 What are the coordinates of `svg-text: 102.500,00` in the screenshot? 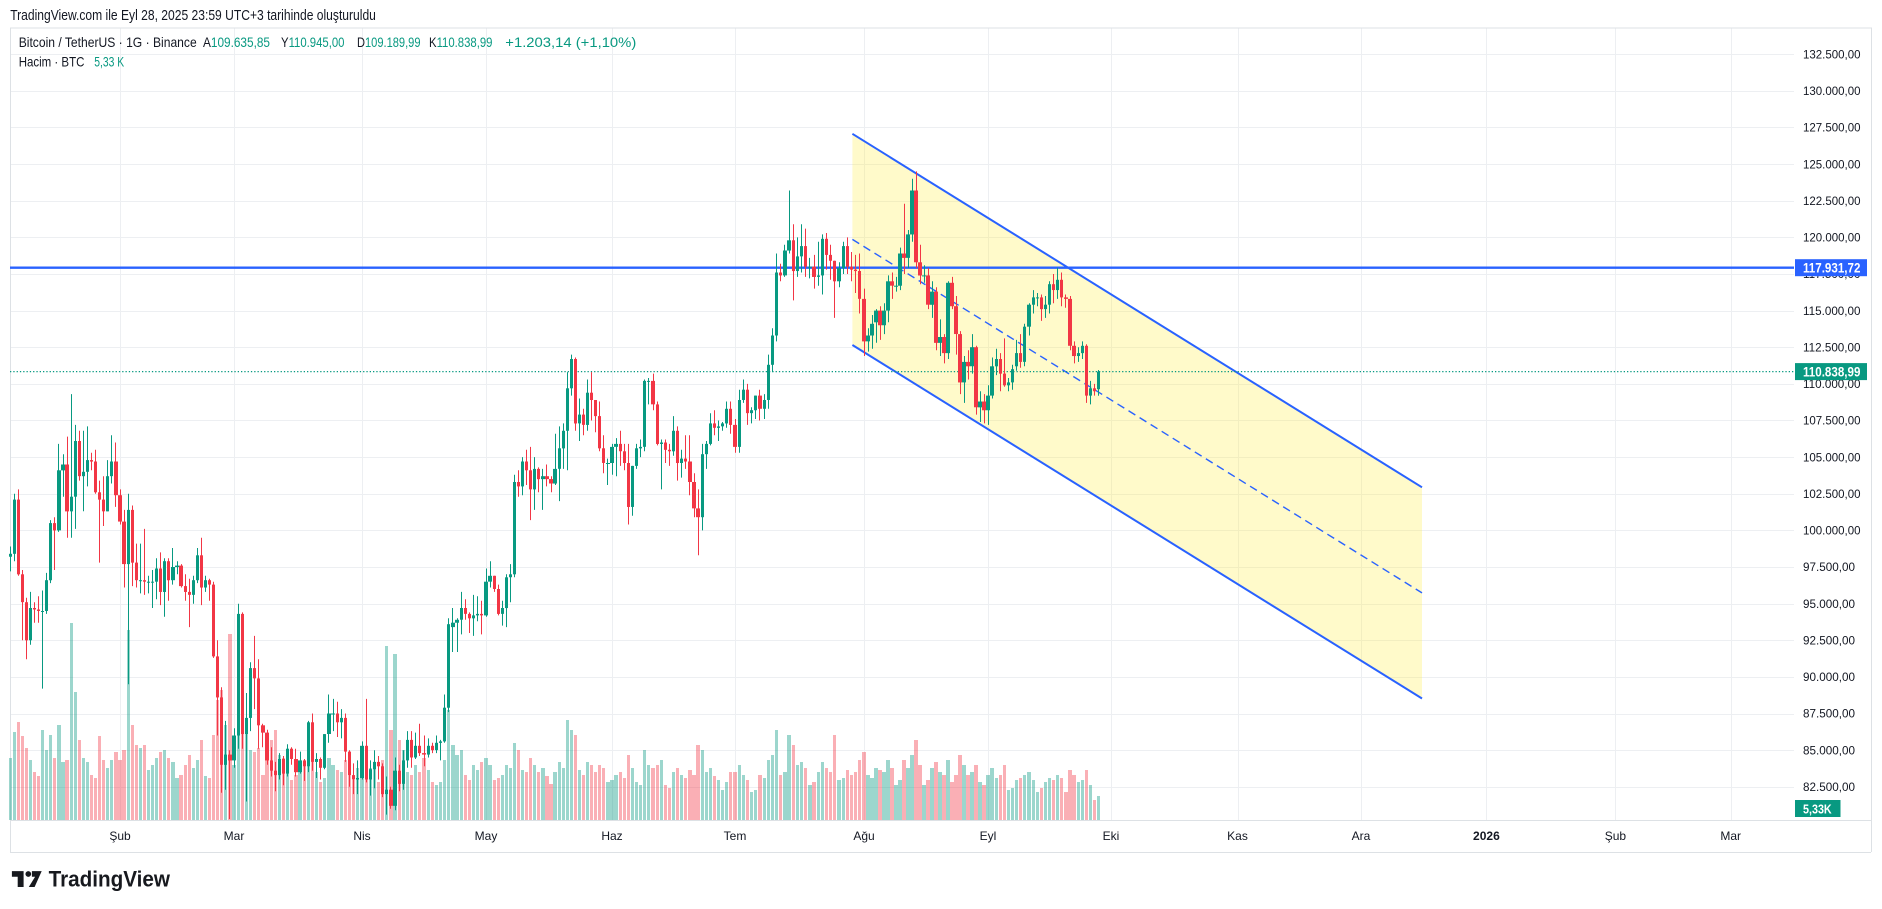 It's located at (1832, 494).